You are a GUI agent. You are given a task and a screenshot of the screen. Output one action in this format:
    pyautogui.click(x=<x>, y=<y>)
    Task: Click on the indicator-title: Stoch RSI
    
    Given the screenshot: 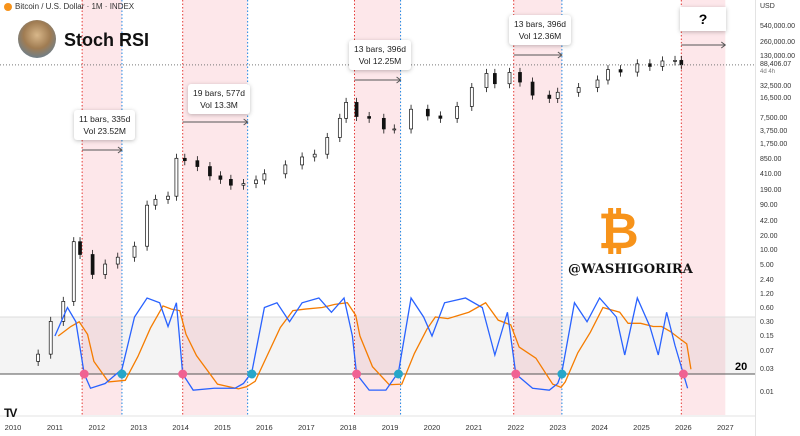 What is the action you would take?
    pyautogui.click(x=107, y=40)
    